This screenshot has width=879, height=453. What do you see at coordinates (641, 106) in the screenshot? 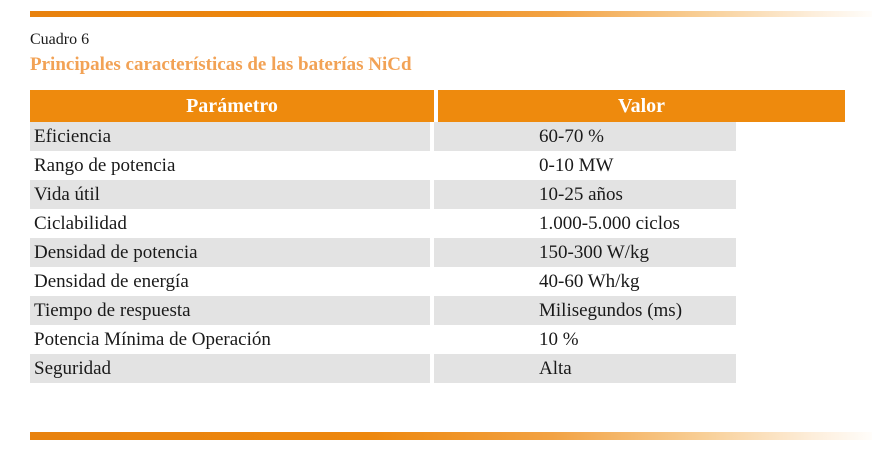
I see `column-header-valor: Valor` at bounding box center [641, 106].